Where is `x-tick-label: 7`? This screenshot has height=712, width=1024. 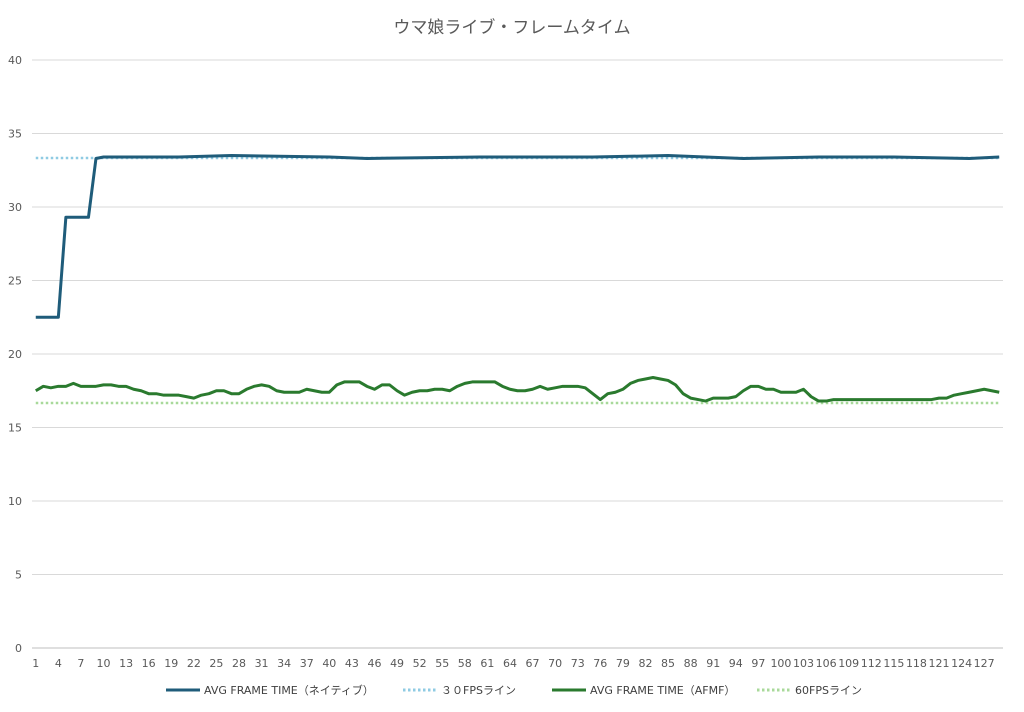 x-tick-label: 7 is located at coordinates (80, 663).